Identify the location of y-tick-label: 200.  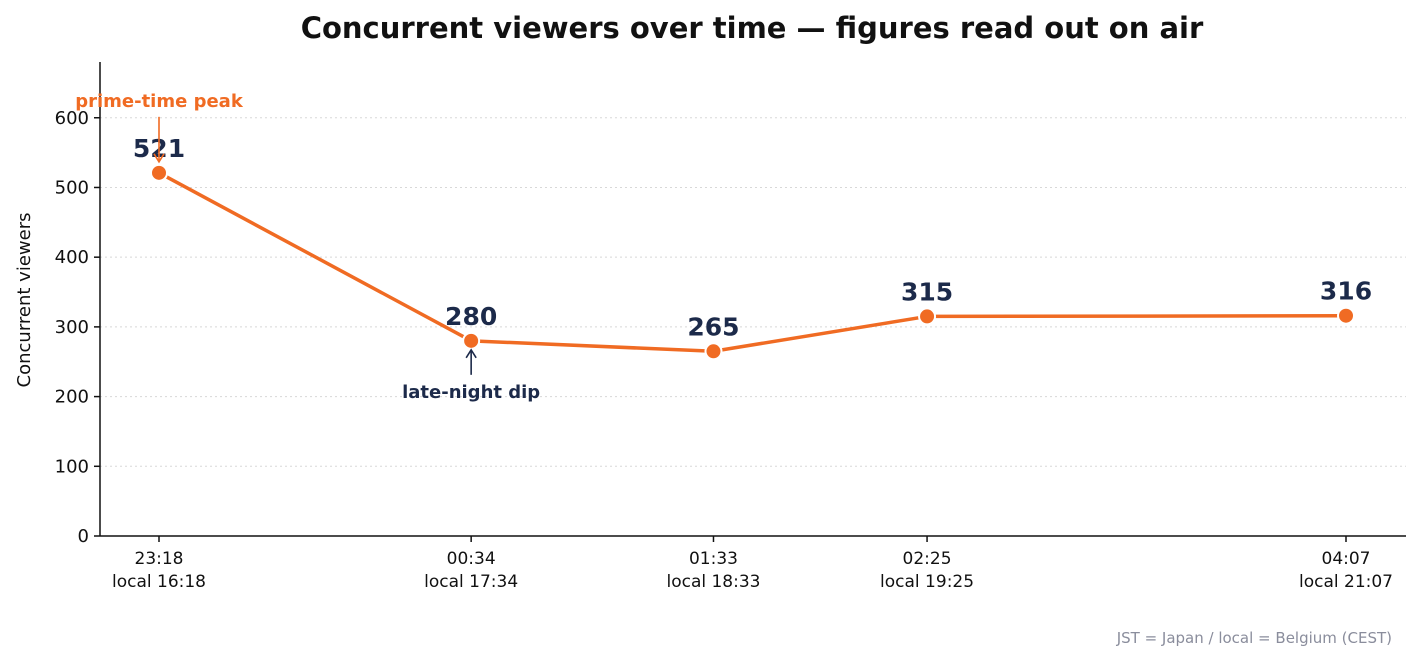
(72, 397).